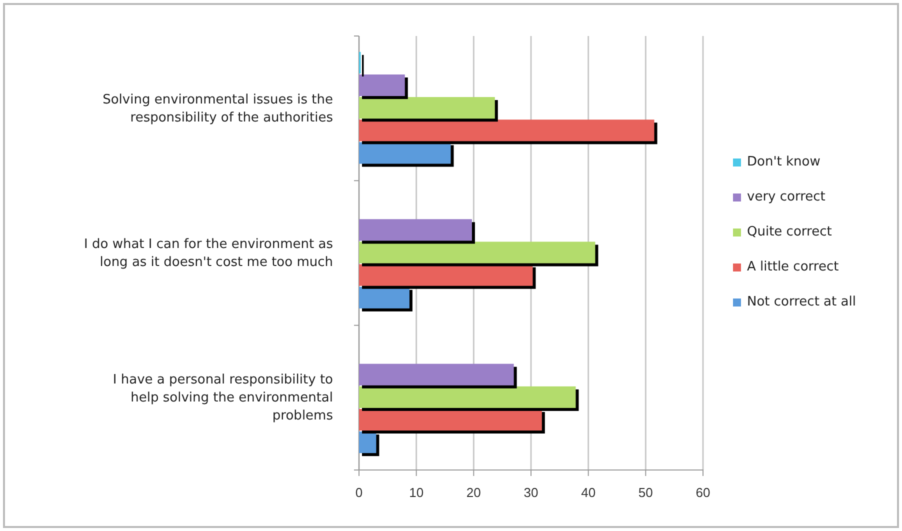 This screenshot has height=531, width=902. Describe the element at coordinates (209, 253) in the screenshot. I see `y-tick-label: I do what I can for the environment as long as it doesn't cost me too much` at that location.